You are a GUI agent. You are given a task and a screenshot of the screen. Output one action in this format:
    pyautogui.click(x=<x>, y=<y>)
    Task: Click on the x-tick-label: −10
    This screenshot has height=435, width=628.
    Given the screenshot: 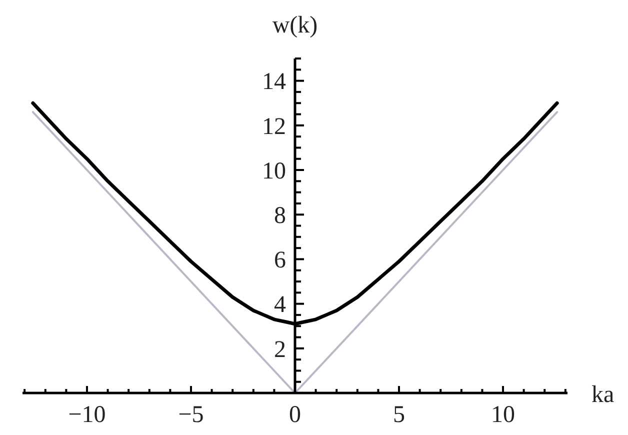 What is the action you would take?
    pyautogui.click(x=87, y=415)
    